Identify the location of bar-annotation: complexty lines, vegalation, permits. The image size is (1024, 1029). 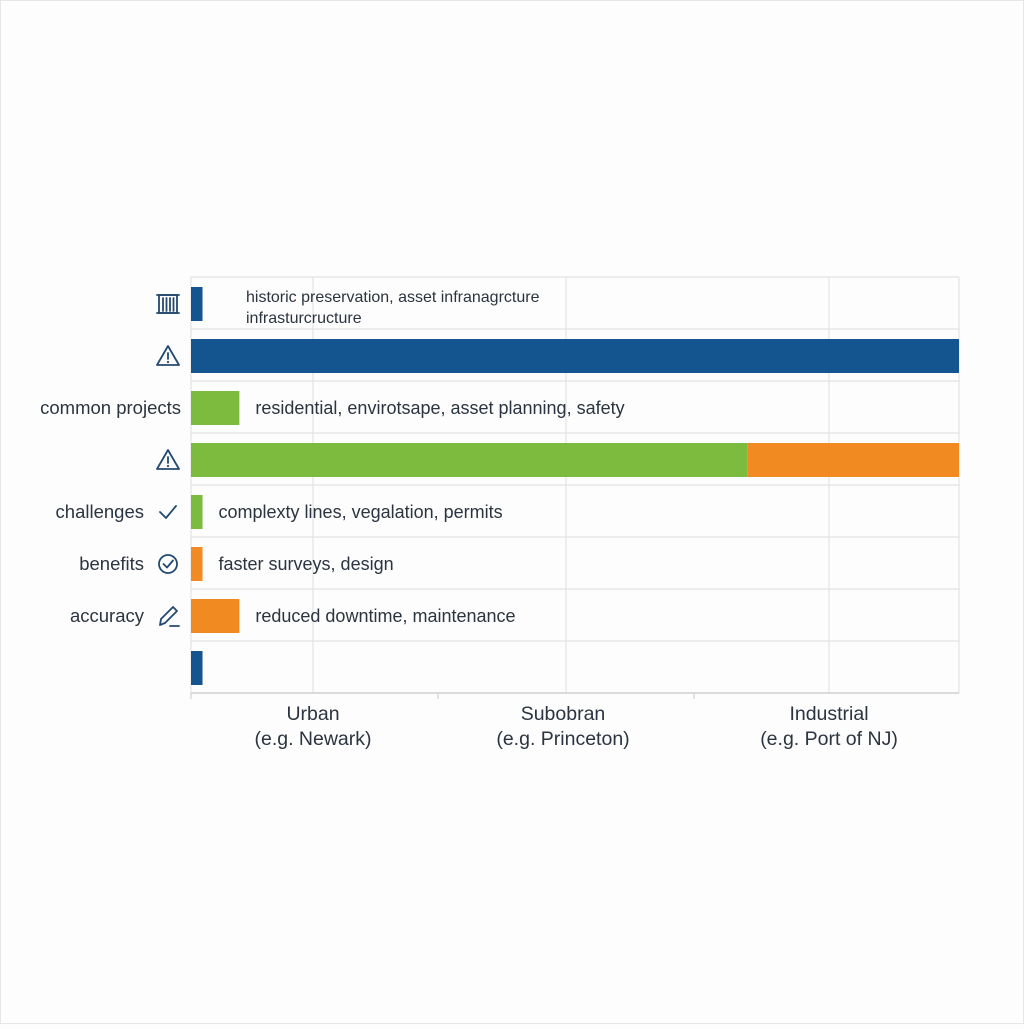
(361, 512).